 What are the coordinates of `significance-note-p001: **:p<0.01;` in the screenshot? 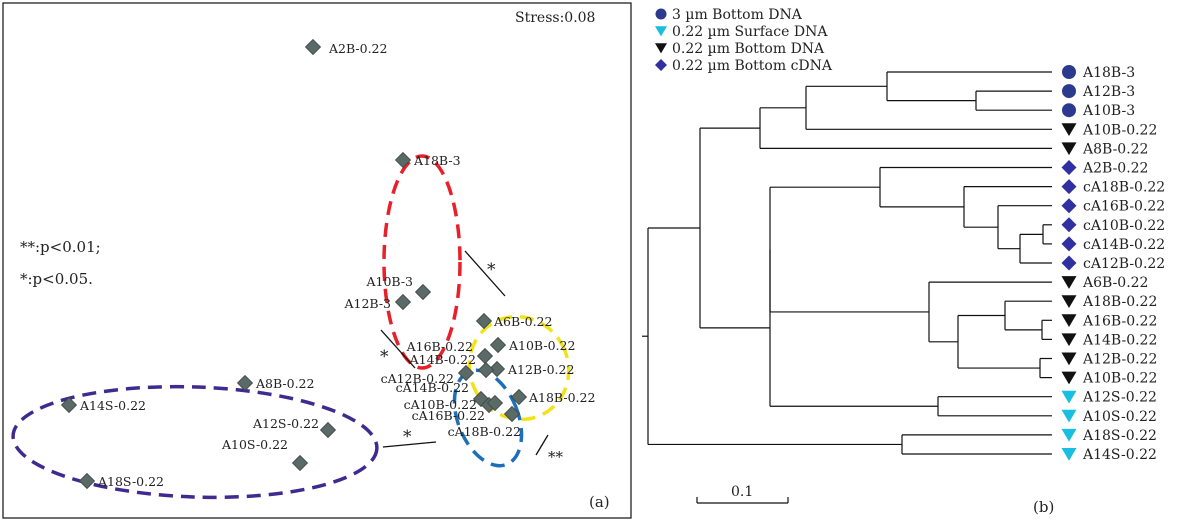 It's located at (60, 247).